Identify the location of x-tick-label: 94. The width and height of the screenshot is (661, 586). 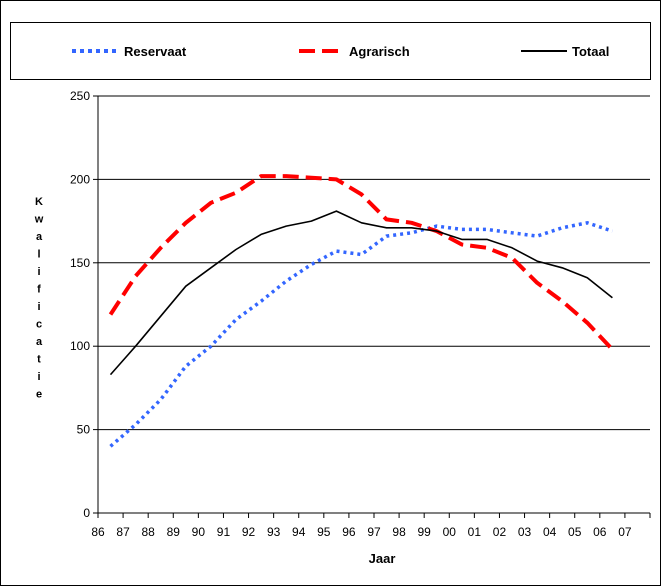
(299, 532).